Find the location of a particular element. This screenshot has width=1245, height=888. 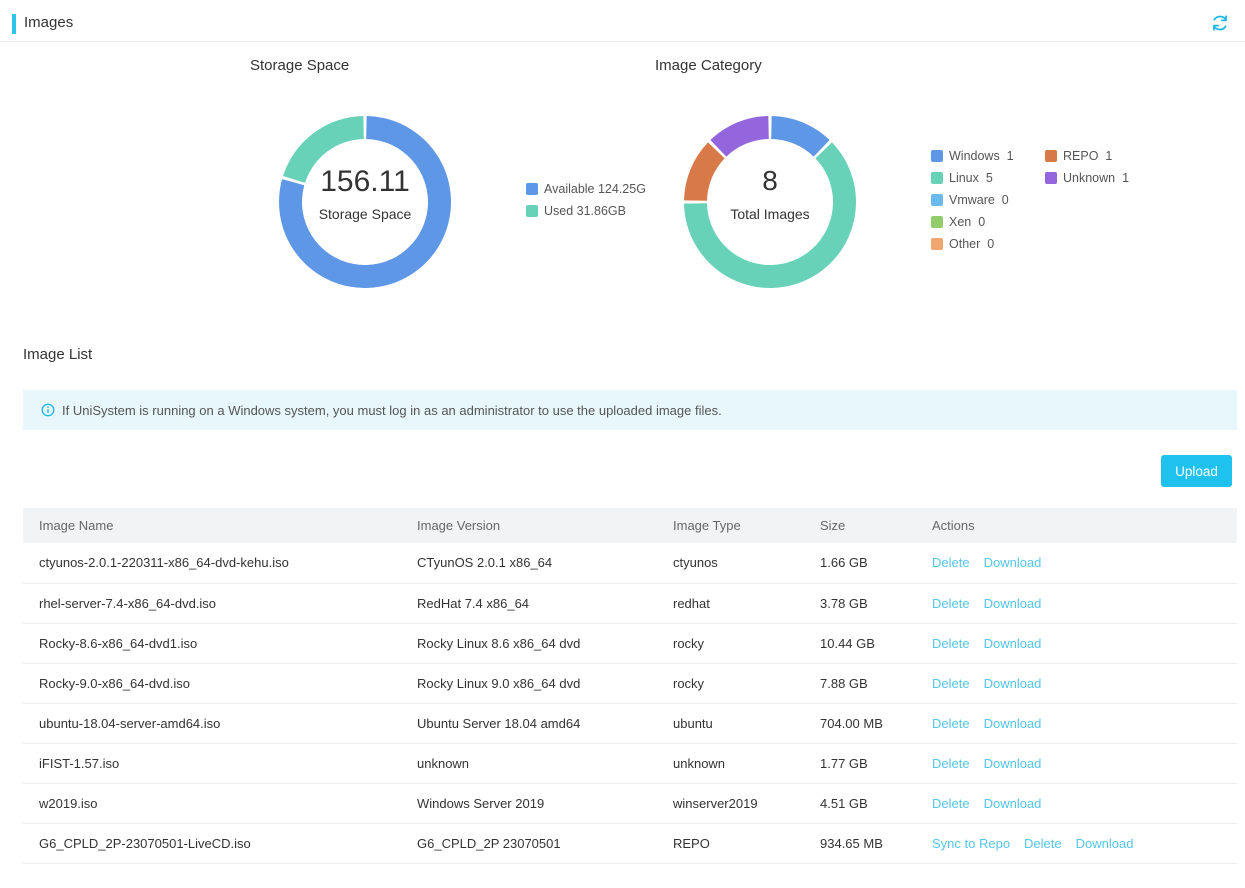

column-header-size: Size is located at coordinates (860, 525).